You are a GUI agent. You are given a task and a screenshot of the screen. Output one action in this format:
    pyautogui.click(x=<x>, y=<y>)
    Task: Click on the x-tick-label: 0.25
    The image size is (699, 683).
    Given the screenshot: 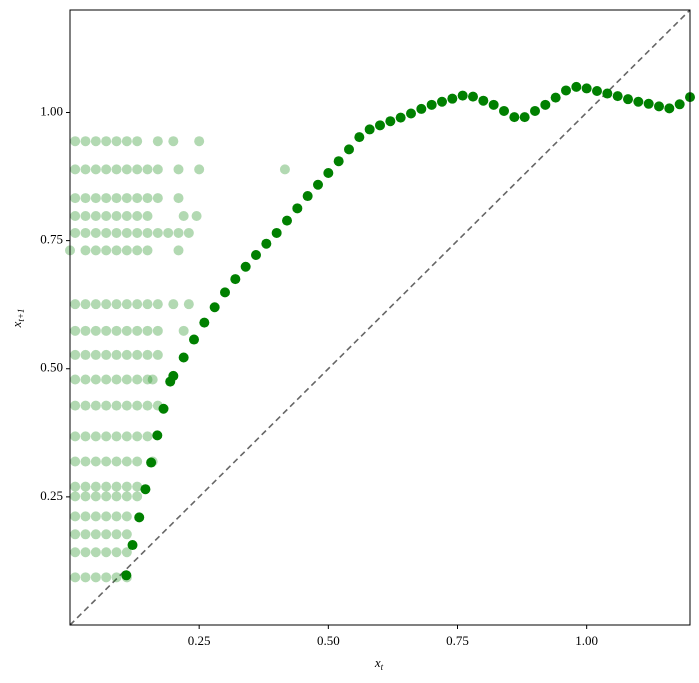 What is the action you would take?
    pyautogui.click(x=199, y=640)
    